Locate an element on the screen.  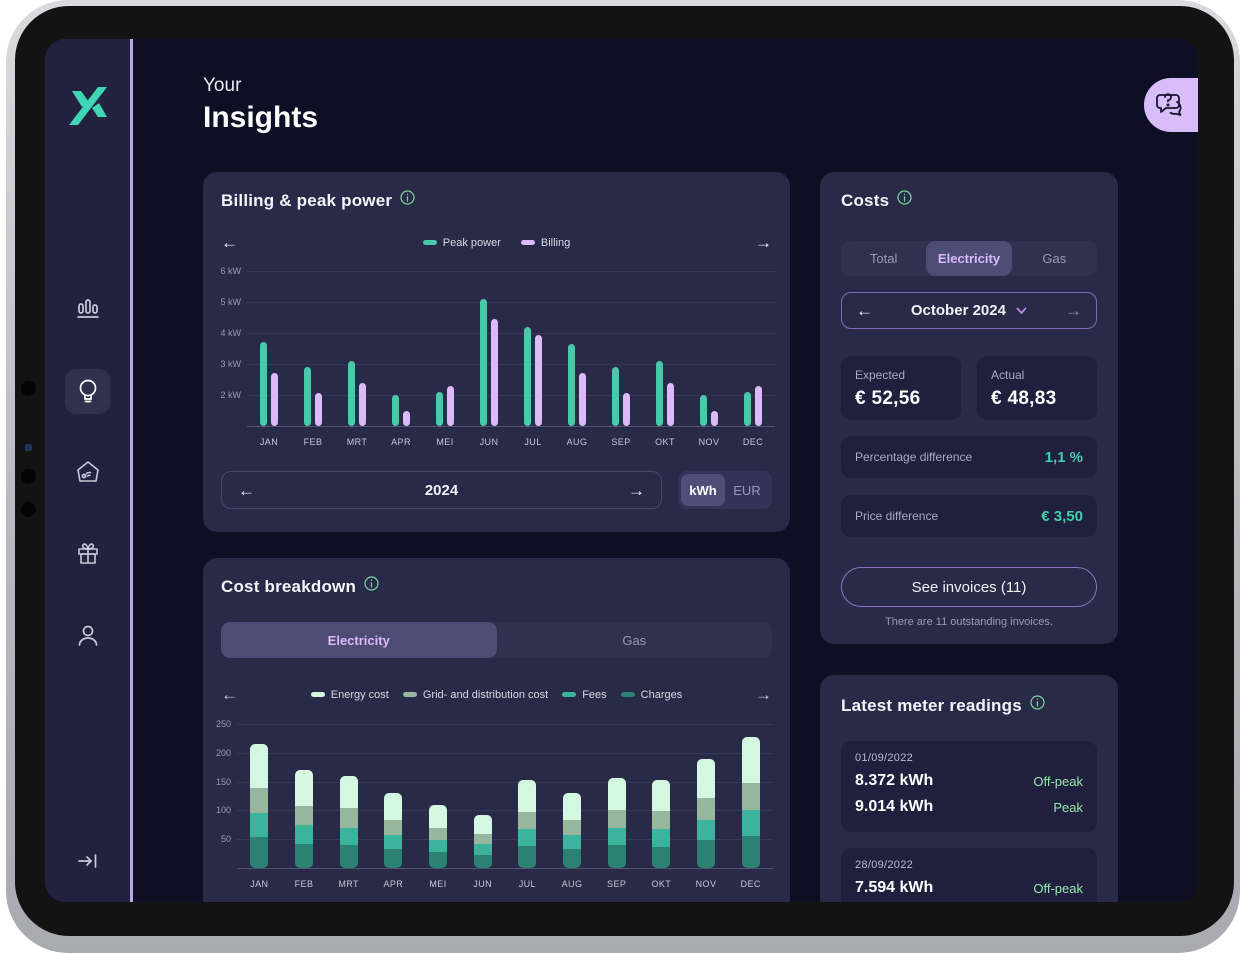
year-prev-arrow: ← is located at coordinates (246, 490).